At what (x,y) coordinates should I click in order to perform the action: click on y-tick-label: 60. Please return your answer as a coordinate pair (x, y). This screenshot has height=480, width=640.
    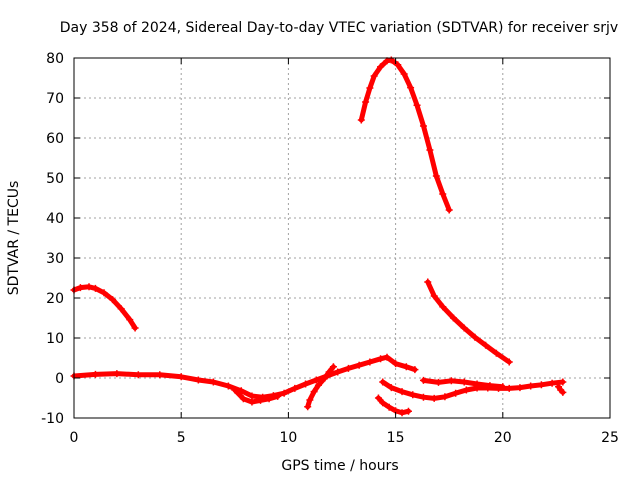
    Looking at the image, I should click on (55, 139).